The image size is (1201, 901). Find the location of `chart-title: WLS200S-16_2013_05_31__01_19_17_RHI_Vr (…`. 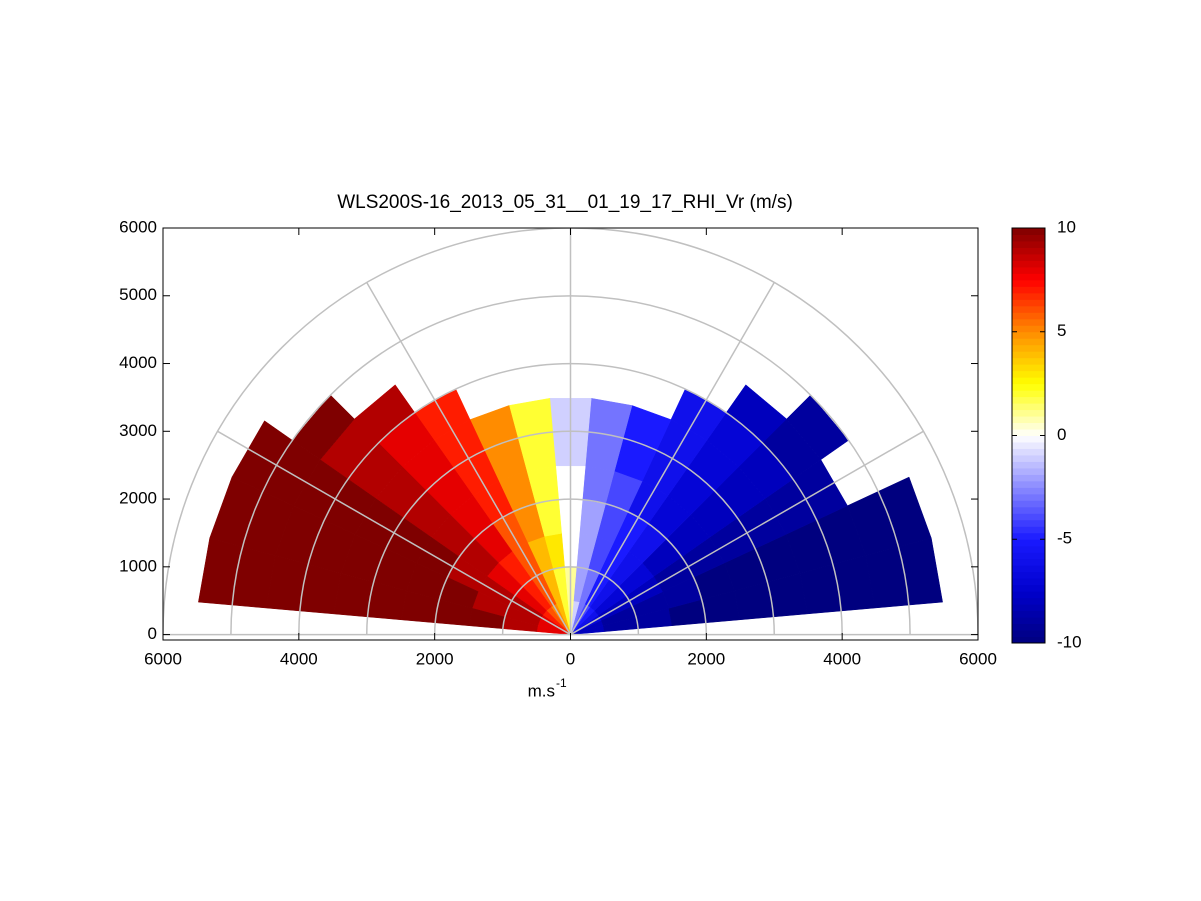

chart-title: WLS200S-16_2013_05_31__01_19_17_RHI_Vr (… is located at coordinates (565, 202).